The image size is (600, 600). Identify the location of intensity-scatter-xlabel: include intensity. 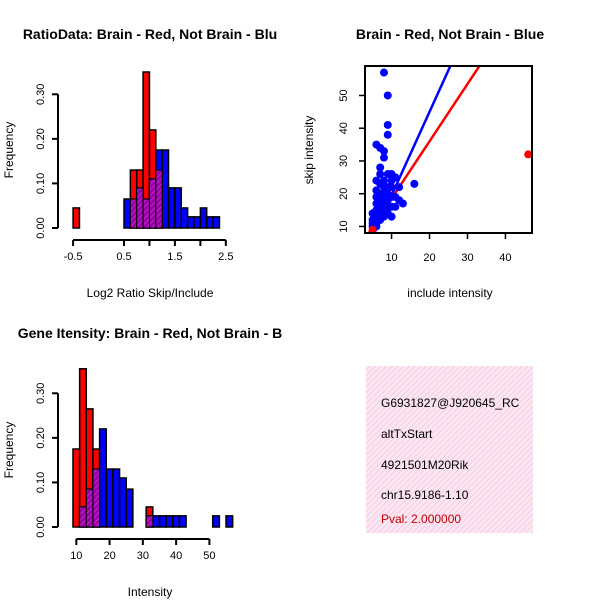
(449, 293).